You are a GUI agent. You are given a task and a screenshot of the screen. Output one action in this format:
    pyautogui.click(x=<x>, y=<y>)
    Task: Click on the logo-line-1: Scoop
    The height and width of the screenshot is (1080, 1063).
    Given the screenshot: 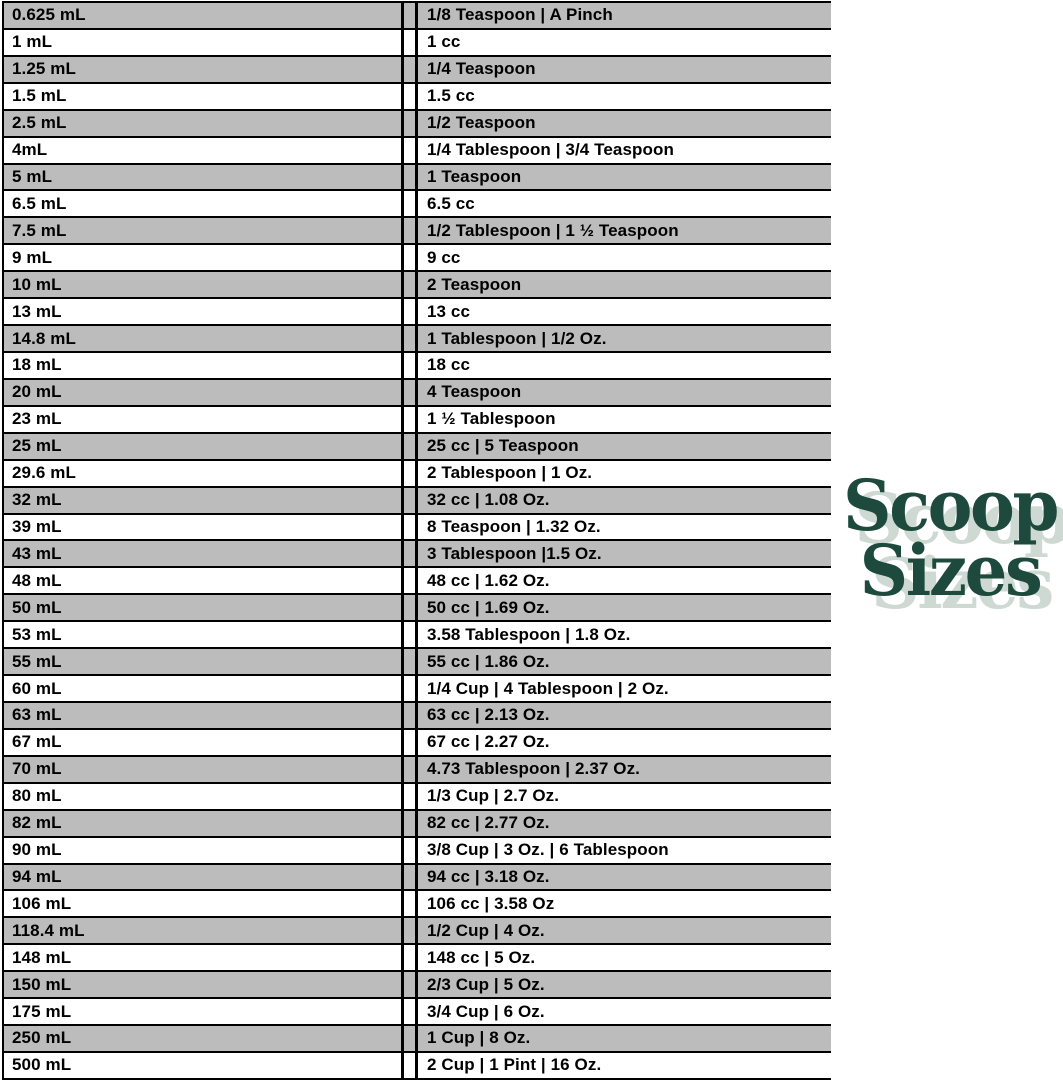 What is the action you would take?
    pyautogui.click(x=950, y=505)
    